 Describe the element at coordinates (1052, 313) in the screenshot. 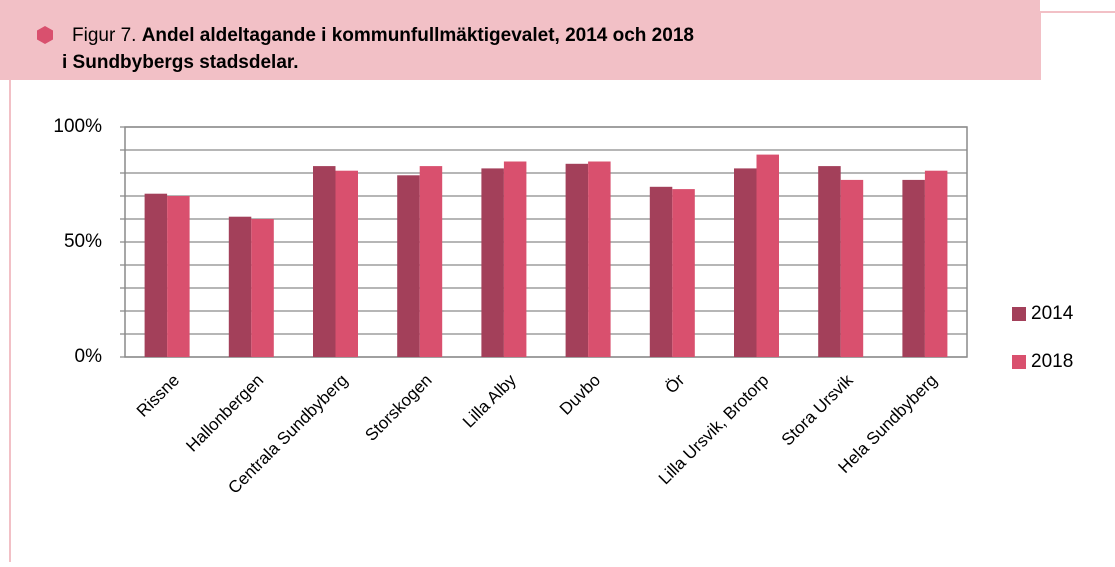

I see `legend-label: 2014` at that location.